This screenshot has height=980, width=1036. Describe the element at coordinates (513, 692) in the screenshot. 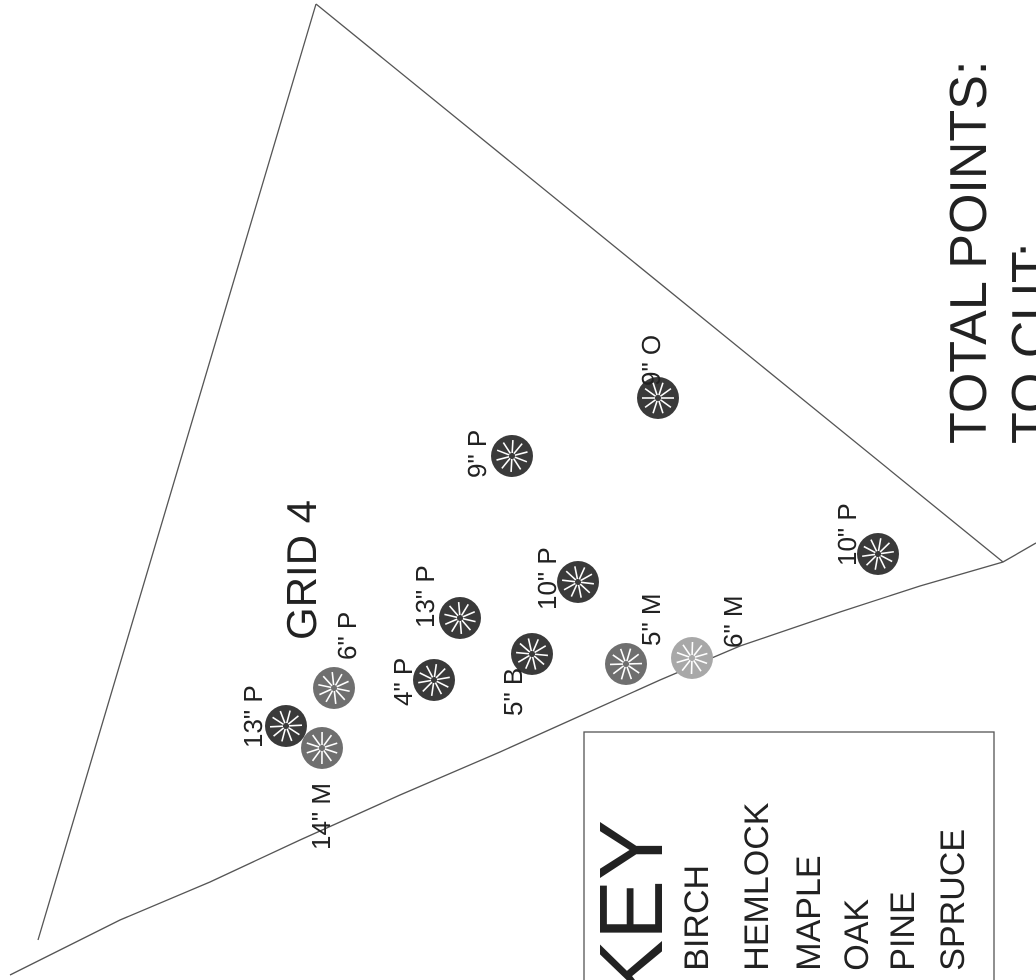

I see `tree-label: 5" B` at that location.